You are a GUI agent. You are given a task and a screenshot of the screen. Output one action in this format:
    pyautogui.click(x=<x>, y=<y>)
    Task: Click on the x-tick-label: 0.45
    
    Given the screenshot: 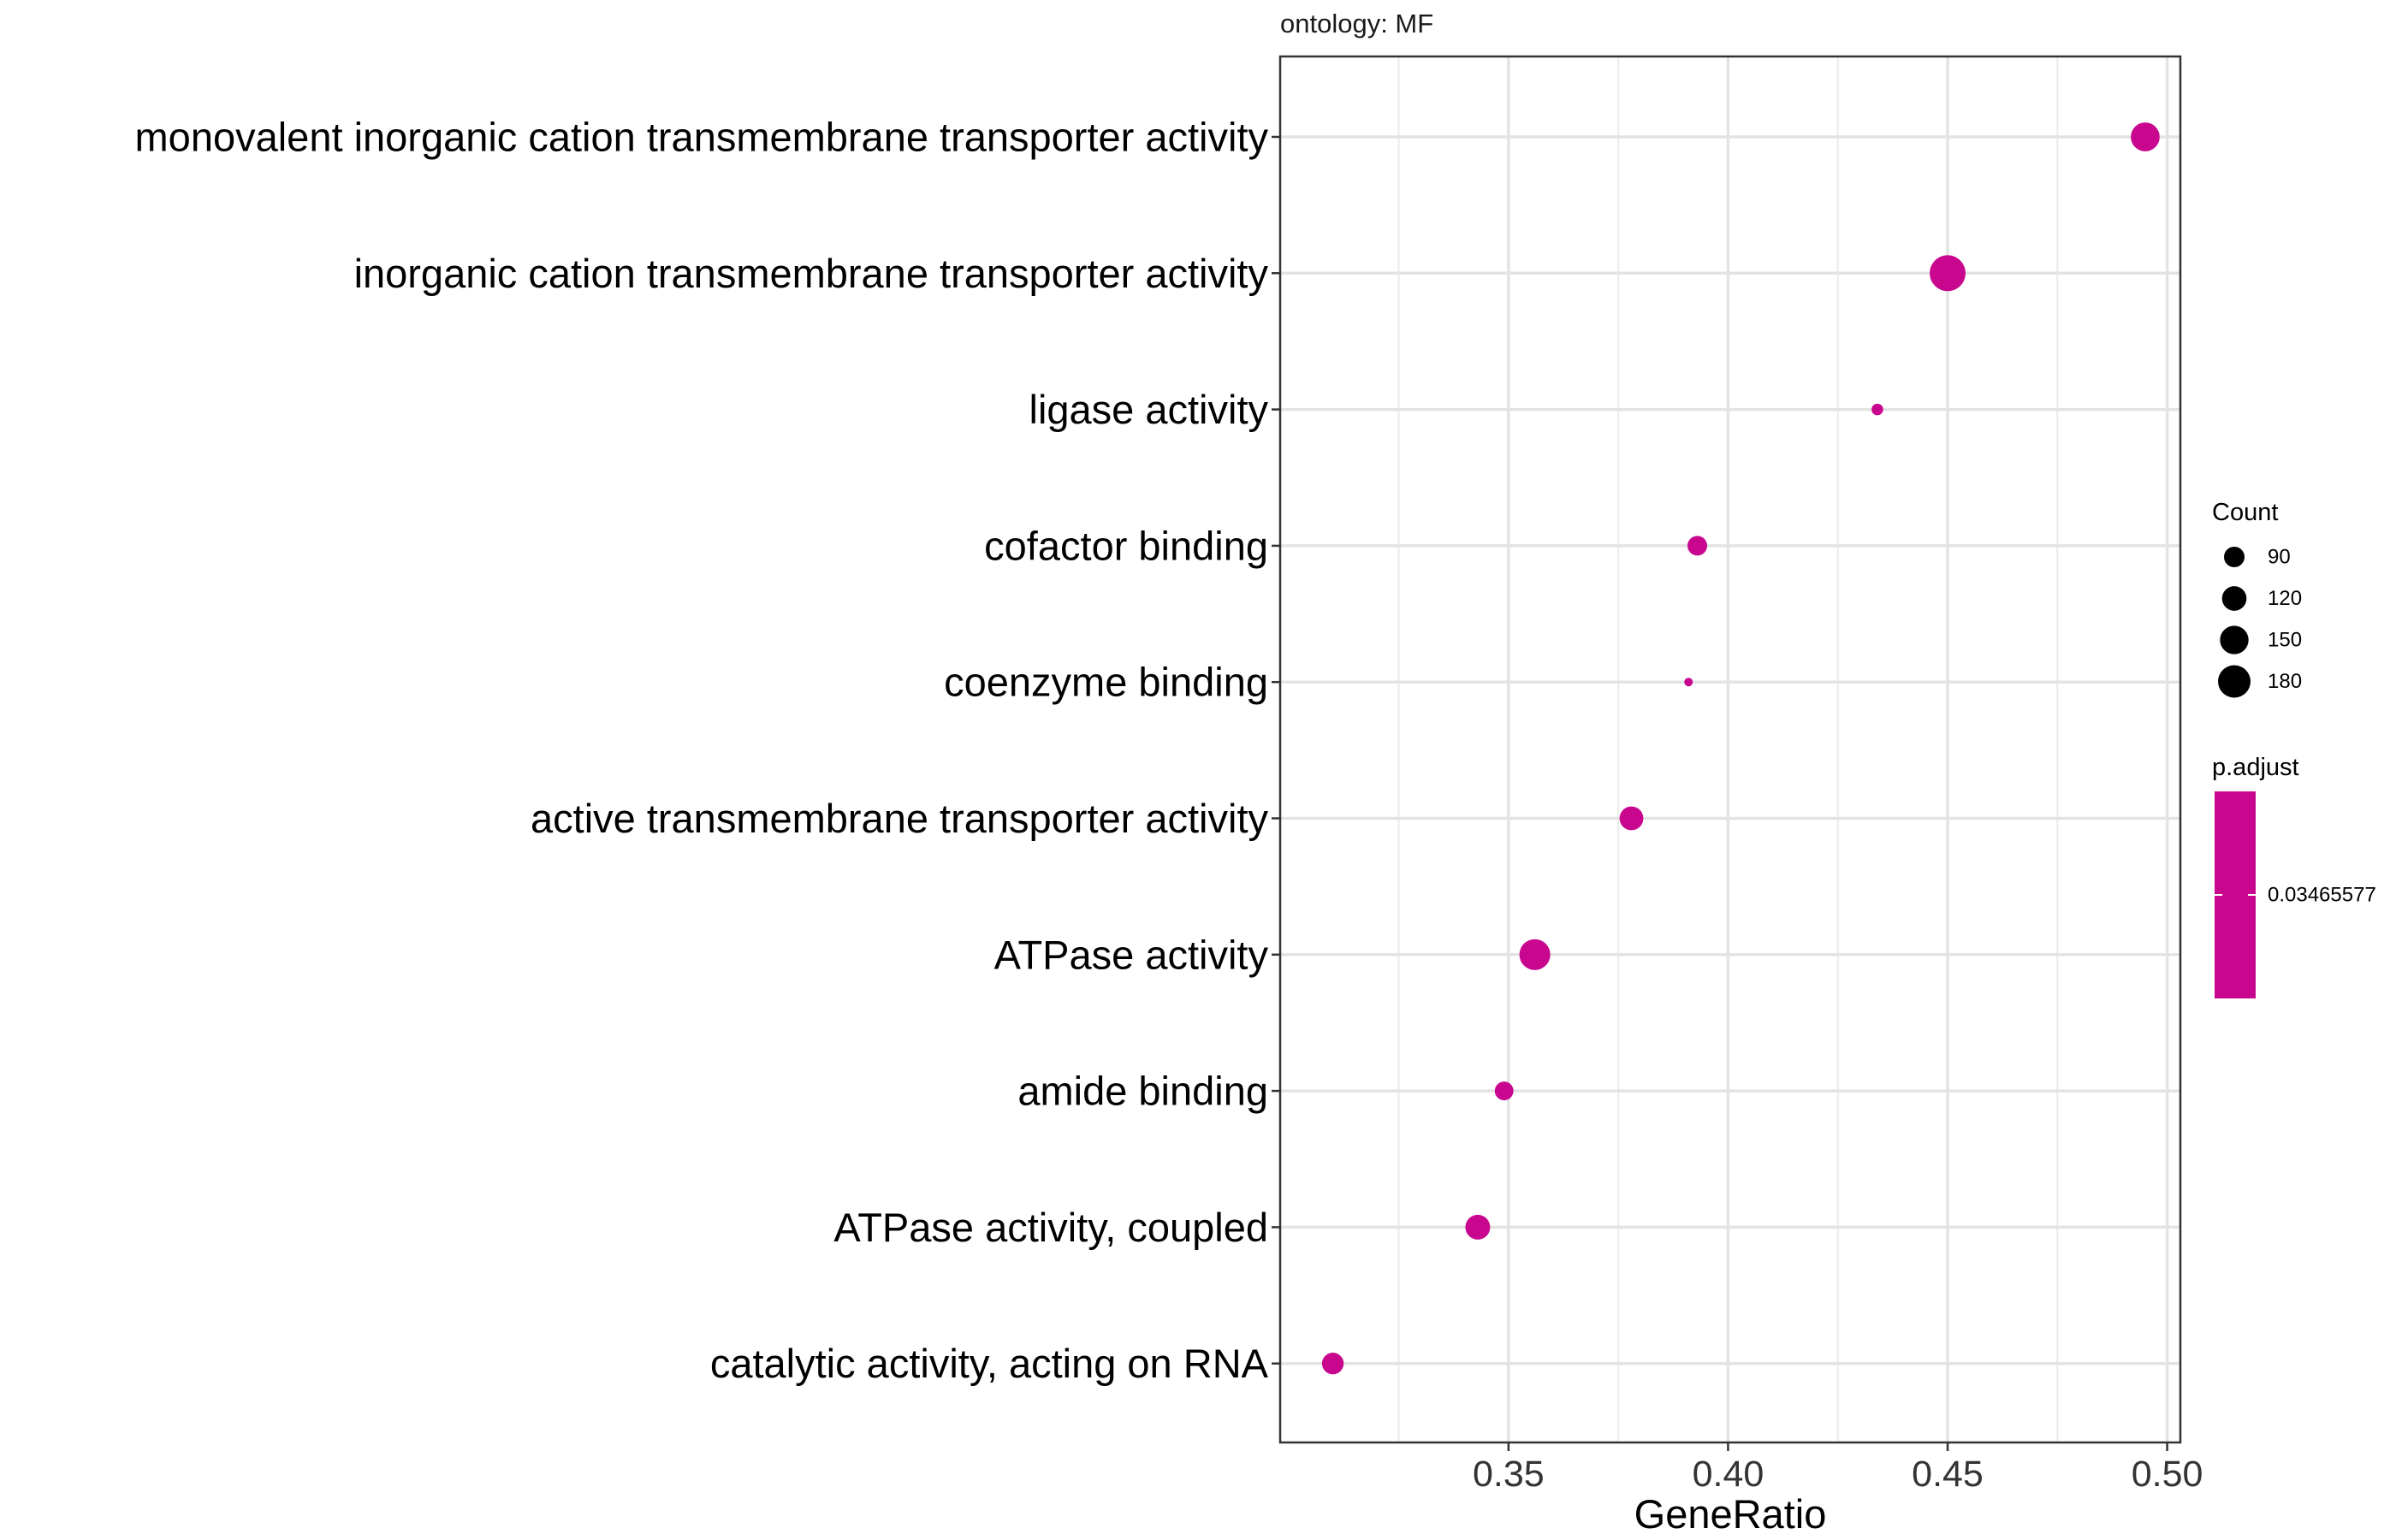 What is the action you would take?
    pyautogui.click(x=1948, y=1474)
    